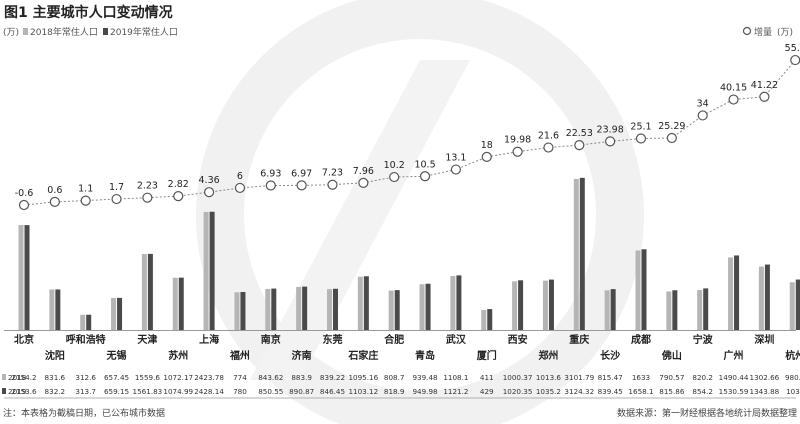  Describe the element at coordinates (707, 413) in the screenshot. I see `footer-source: 数据来源：第一财经根据各地统计局数据整理` at that location.